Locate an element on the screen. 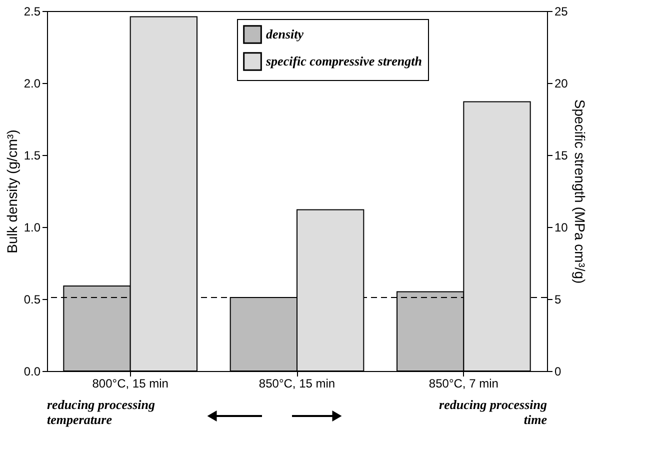  text: reducing processing time is located at coordinates (493, 412).